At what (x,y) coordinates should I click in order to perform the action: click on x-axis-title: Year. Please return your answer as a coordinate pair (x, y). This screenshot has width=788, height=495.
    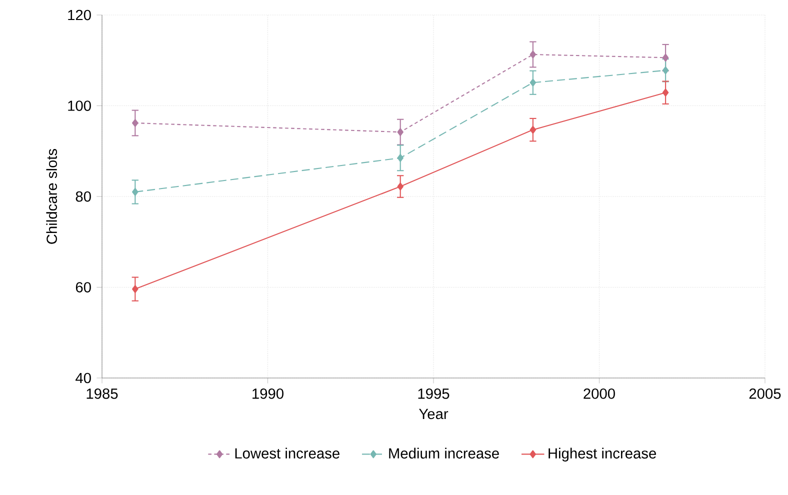
    Looking at the image, I should click on (433, 414).